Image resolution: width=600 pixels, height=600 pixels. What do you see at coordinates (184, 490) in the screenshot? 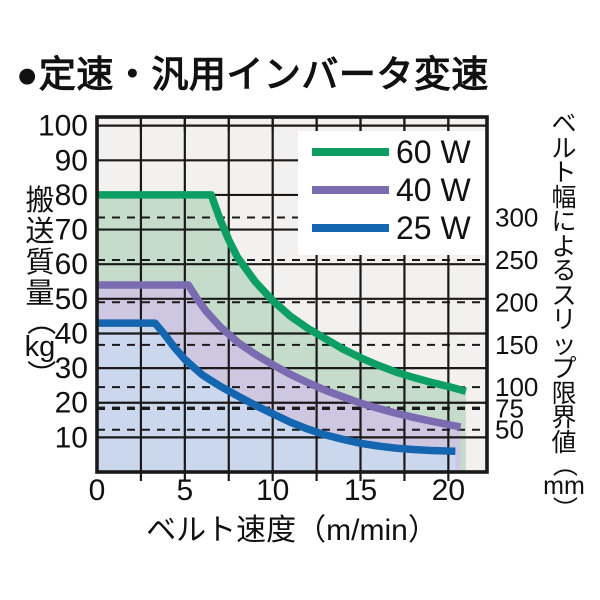
I see `x-tick-label: 5` at bounding box center [184, 490].